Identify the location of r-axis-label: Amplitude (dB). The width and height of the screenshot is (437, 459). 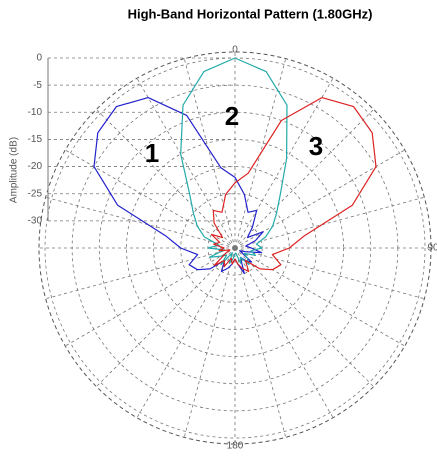
(14, 170).